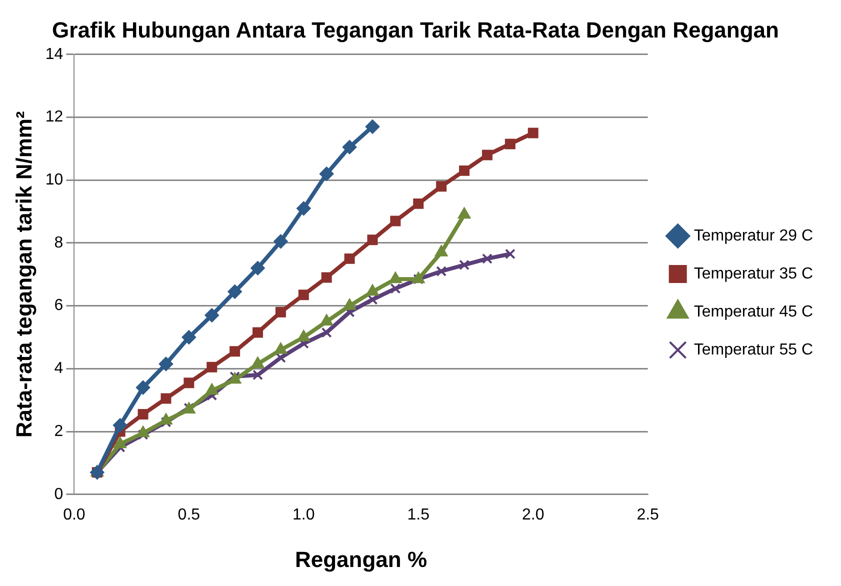  I want to click on x-tick-label: 2.0, so click(533, 515).